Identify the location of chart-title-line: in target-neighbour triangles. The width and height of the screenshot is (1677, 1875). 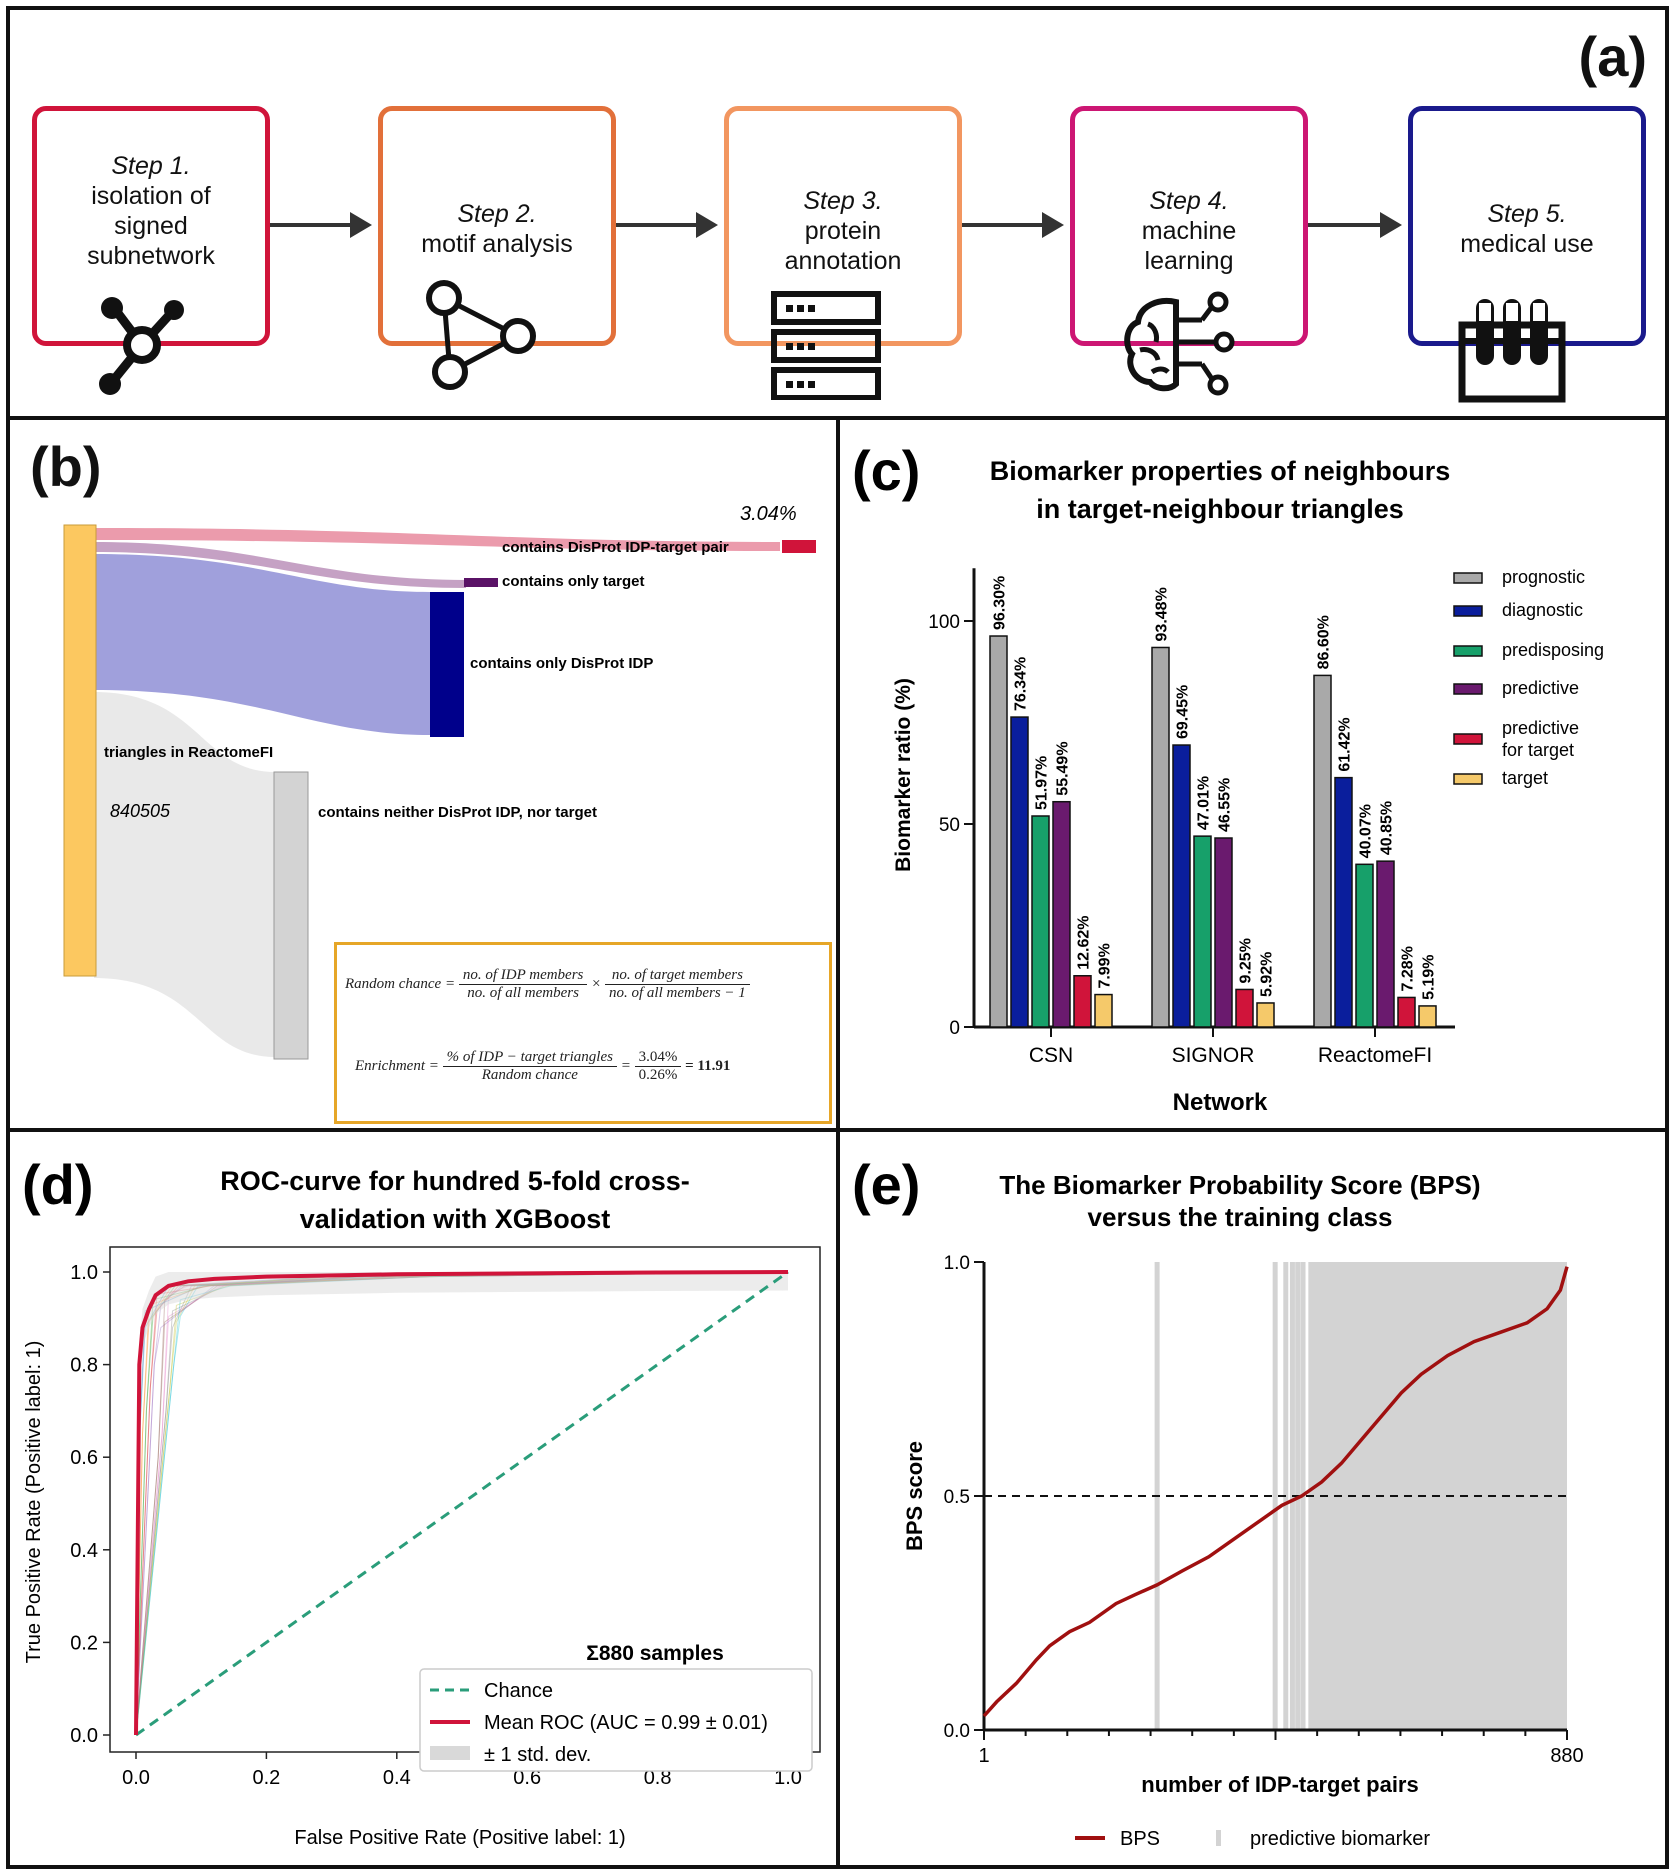
(1220, 509).